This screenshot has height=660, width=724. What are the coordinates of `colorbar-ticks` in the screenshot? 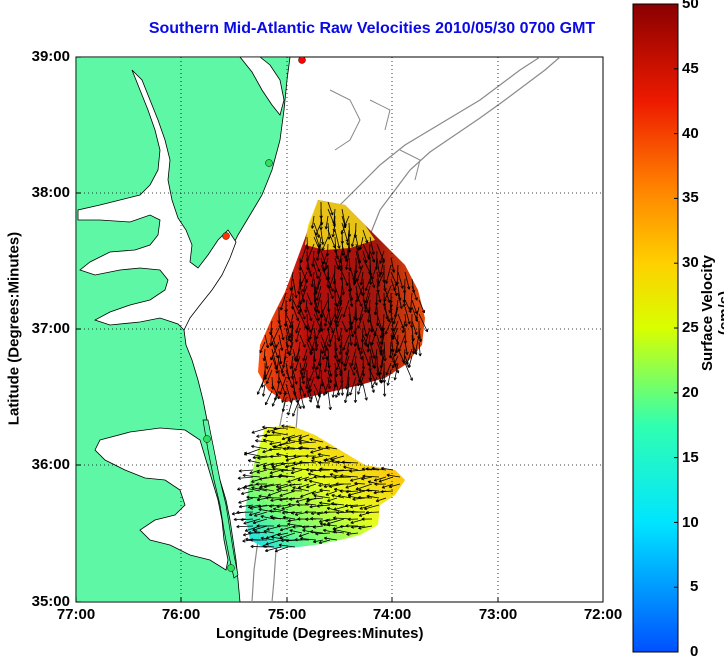 It's located at (676, 328).